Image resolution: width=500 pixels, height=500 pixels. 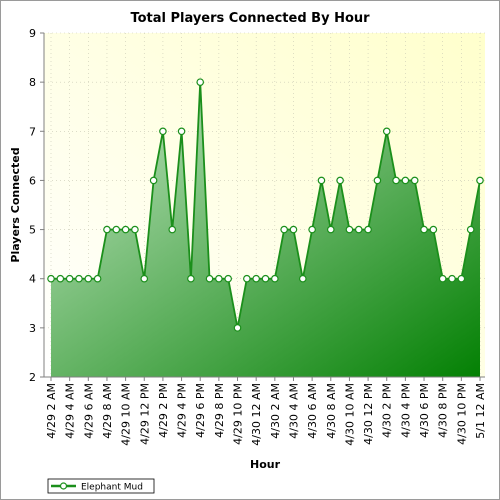 I want to click on y-axis-title: Players Connected, so click(x=15, y=204).